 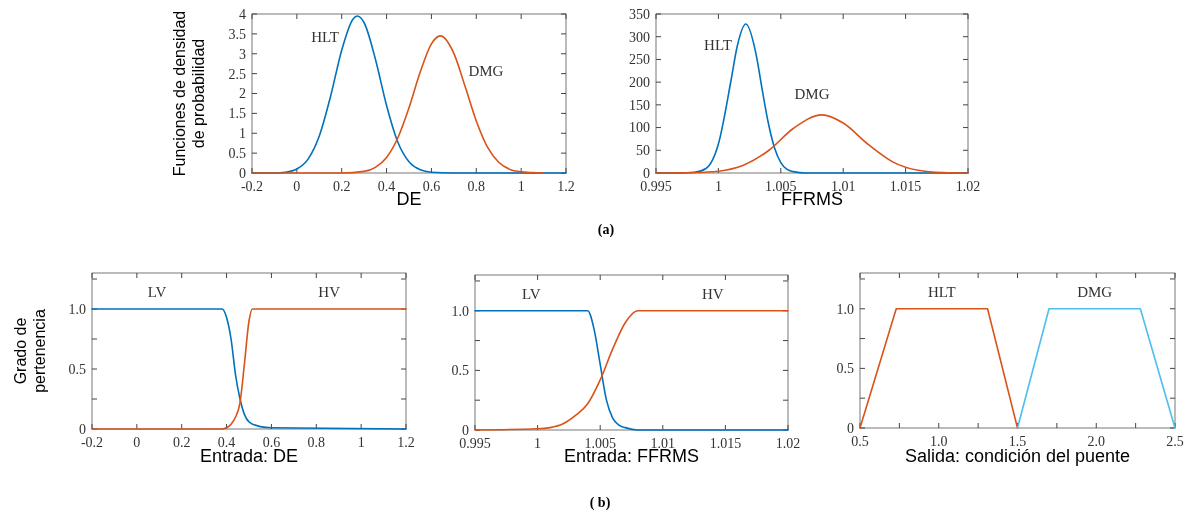 What do you see at coordinates (1175, 441) in the screenshot?
I see `x-tick-label: 2.5` at bounding box center [1175, 441].